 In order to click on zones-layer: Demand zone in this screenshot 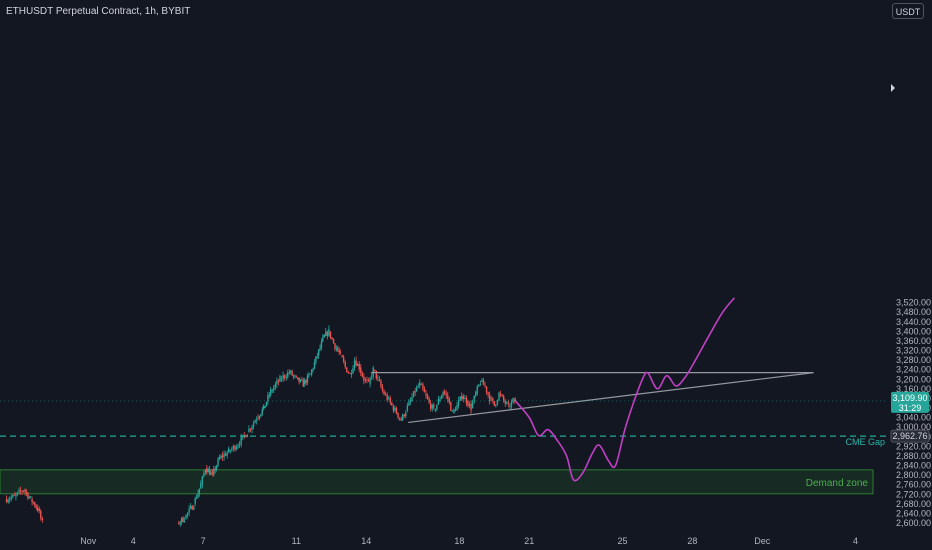, I will do `click(437, 482)`.